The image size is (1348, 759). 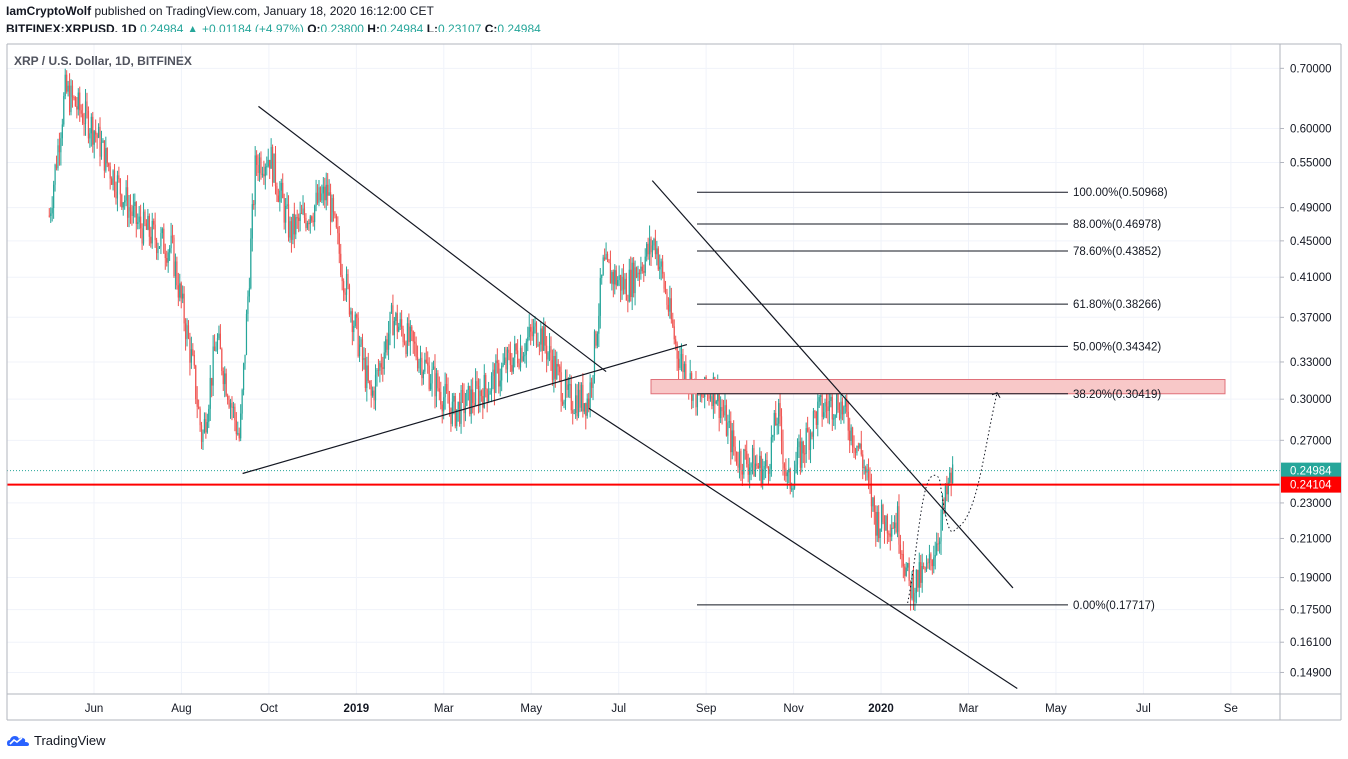 What do you see at coordinates (1117, 305) in the screenshot?
I see `fib-level-label: 61.80%(0.38266)` at bounding box center [1117, 305].